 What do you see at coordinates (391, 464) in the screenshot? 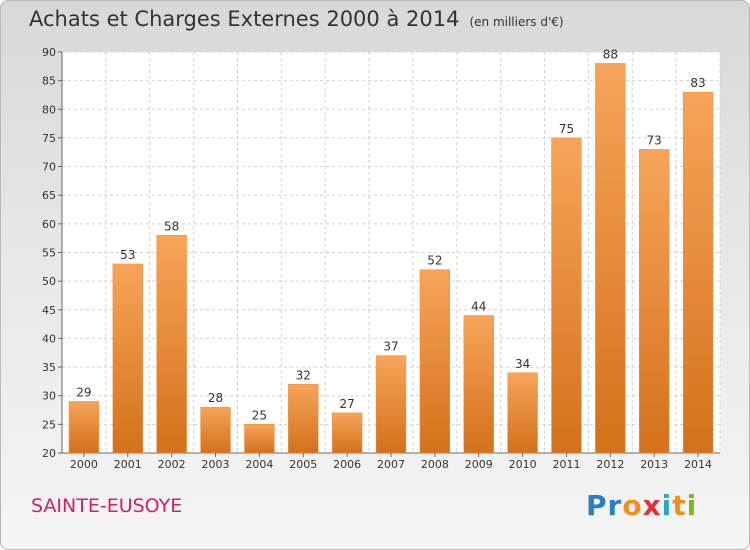
I see `x-tick-label-2007: 2007` at bounding box center [391, 464].